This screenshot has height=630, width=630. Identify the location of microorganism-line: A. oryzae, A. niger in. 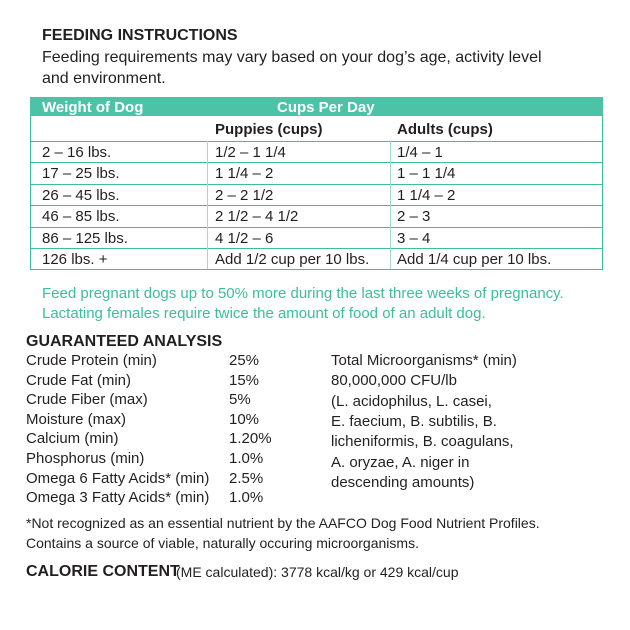
(400, 462).